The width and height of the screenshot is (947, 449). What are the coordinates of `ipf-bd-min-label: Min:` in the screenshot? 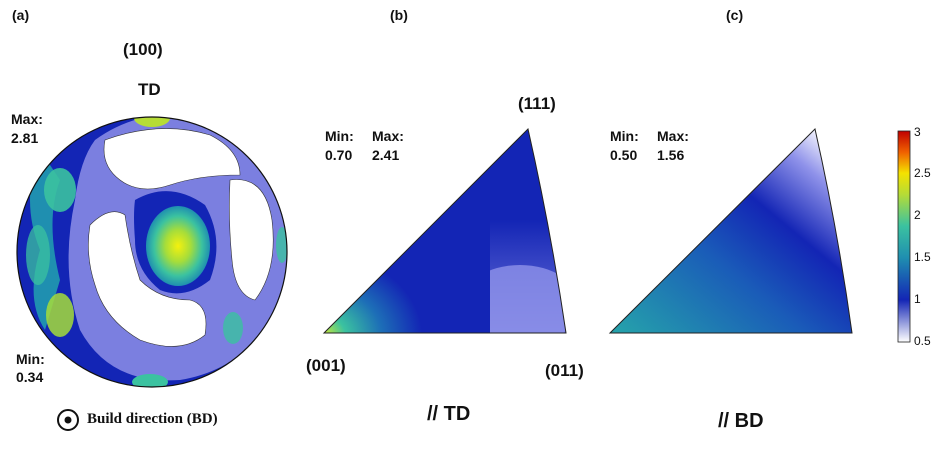 It's located at (624, 136).